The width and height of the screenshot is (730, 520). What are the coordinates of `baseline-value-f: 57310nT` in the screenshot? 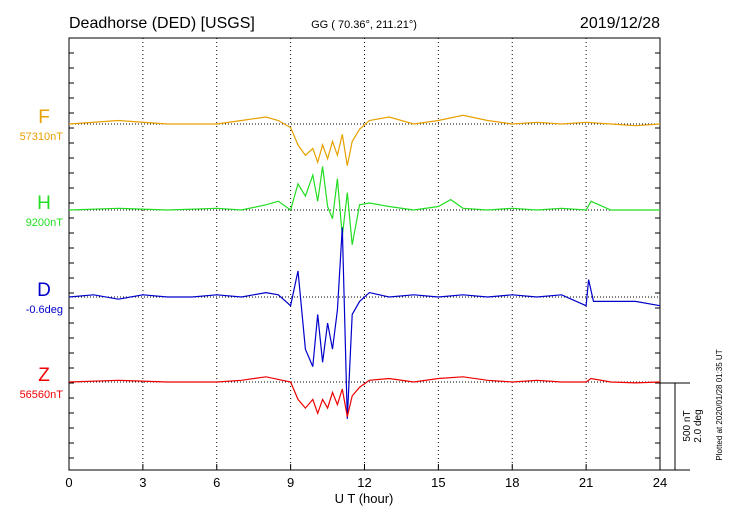 It's located at (42, 137).